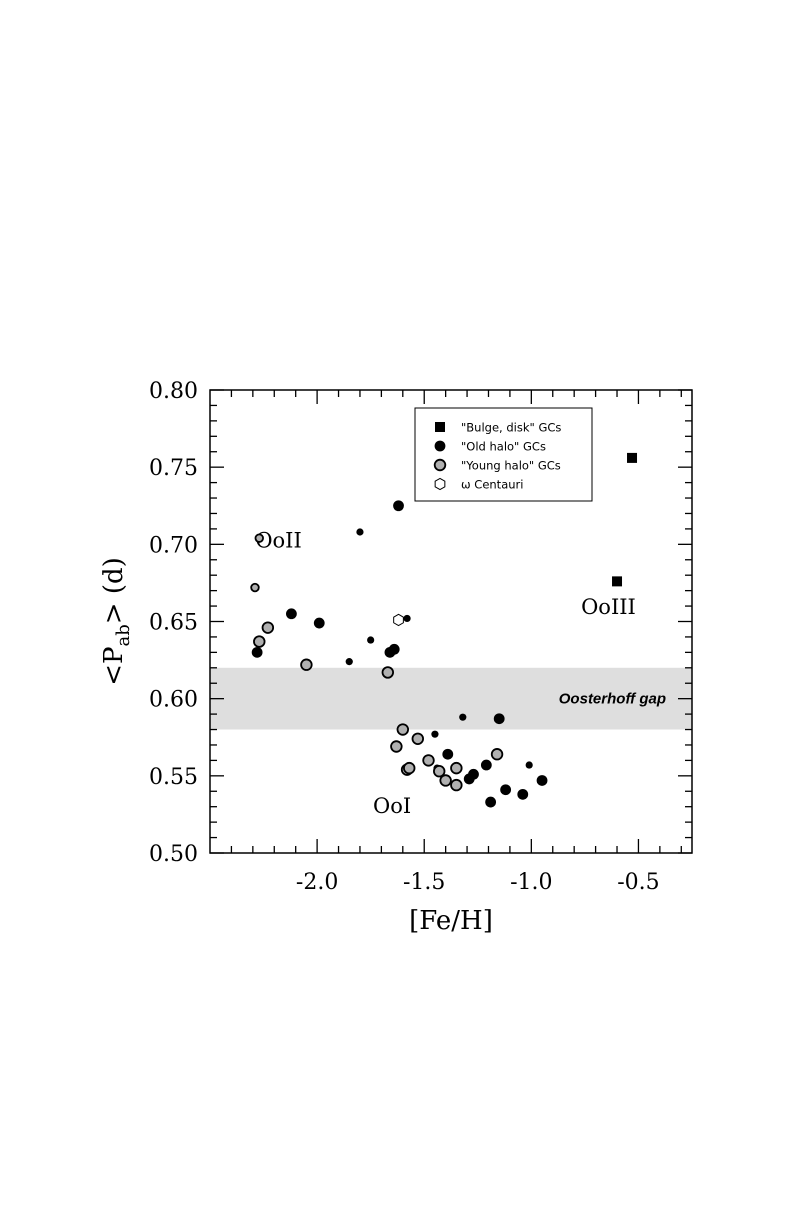 Image resolution: width=789 pixels, height=1207 pixels. I want to click on x-tick-label: -2.0, so click(317, 882).